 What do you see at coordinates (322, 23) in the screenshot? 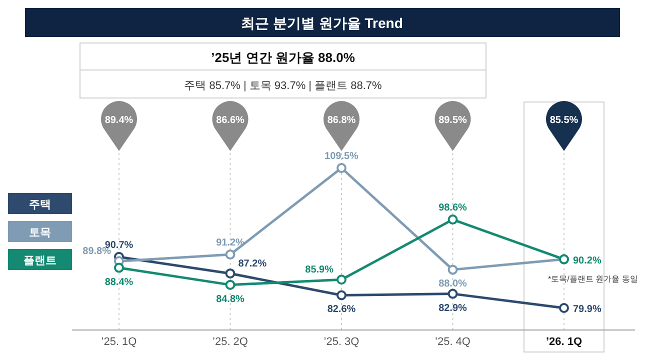
I see `chart-title: 최근 분기별 원가율 Trend` at bounding box center [322, 23].